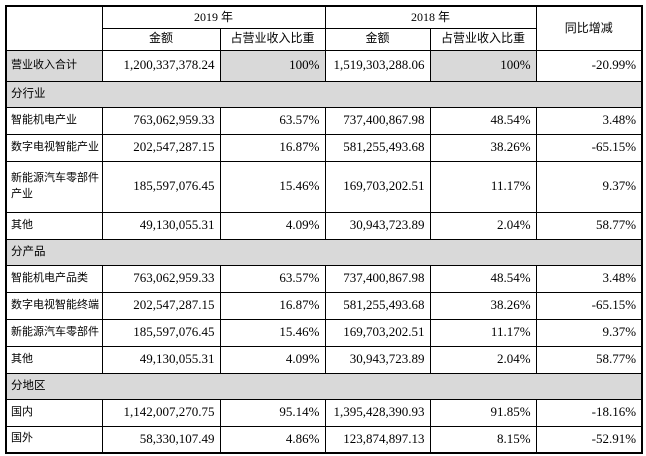 The width and height of the screenshot is (646, 456). I want to click on row-label-cell: 新能源汽车零部件, so click(54, 332).